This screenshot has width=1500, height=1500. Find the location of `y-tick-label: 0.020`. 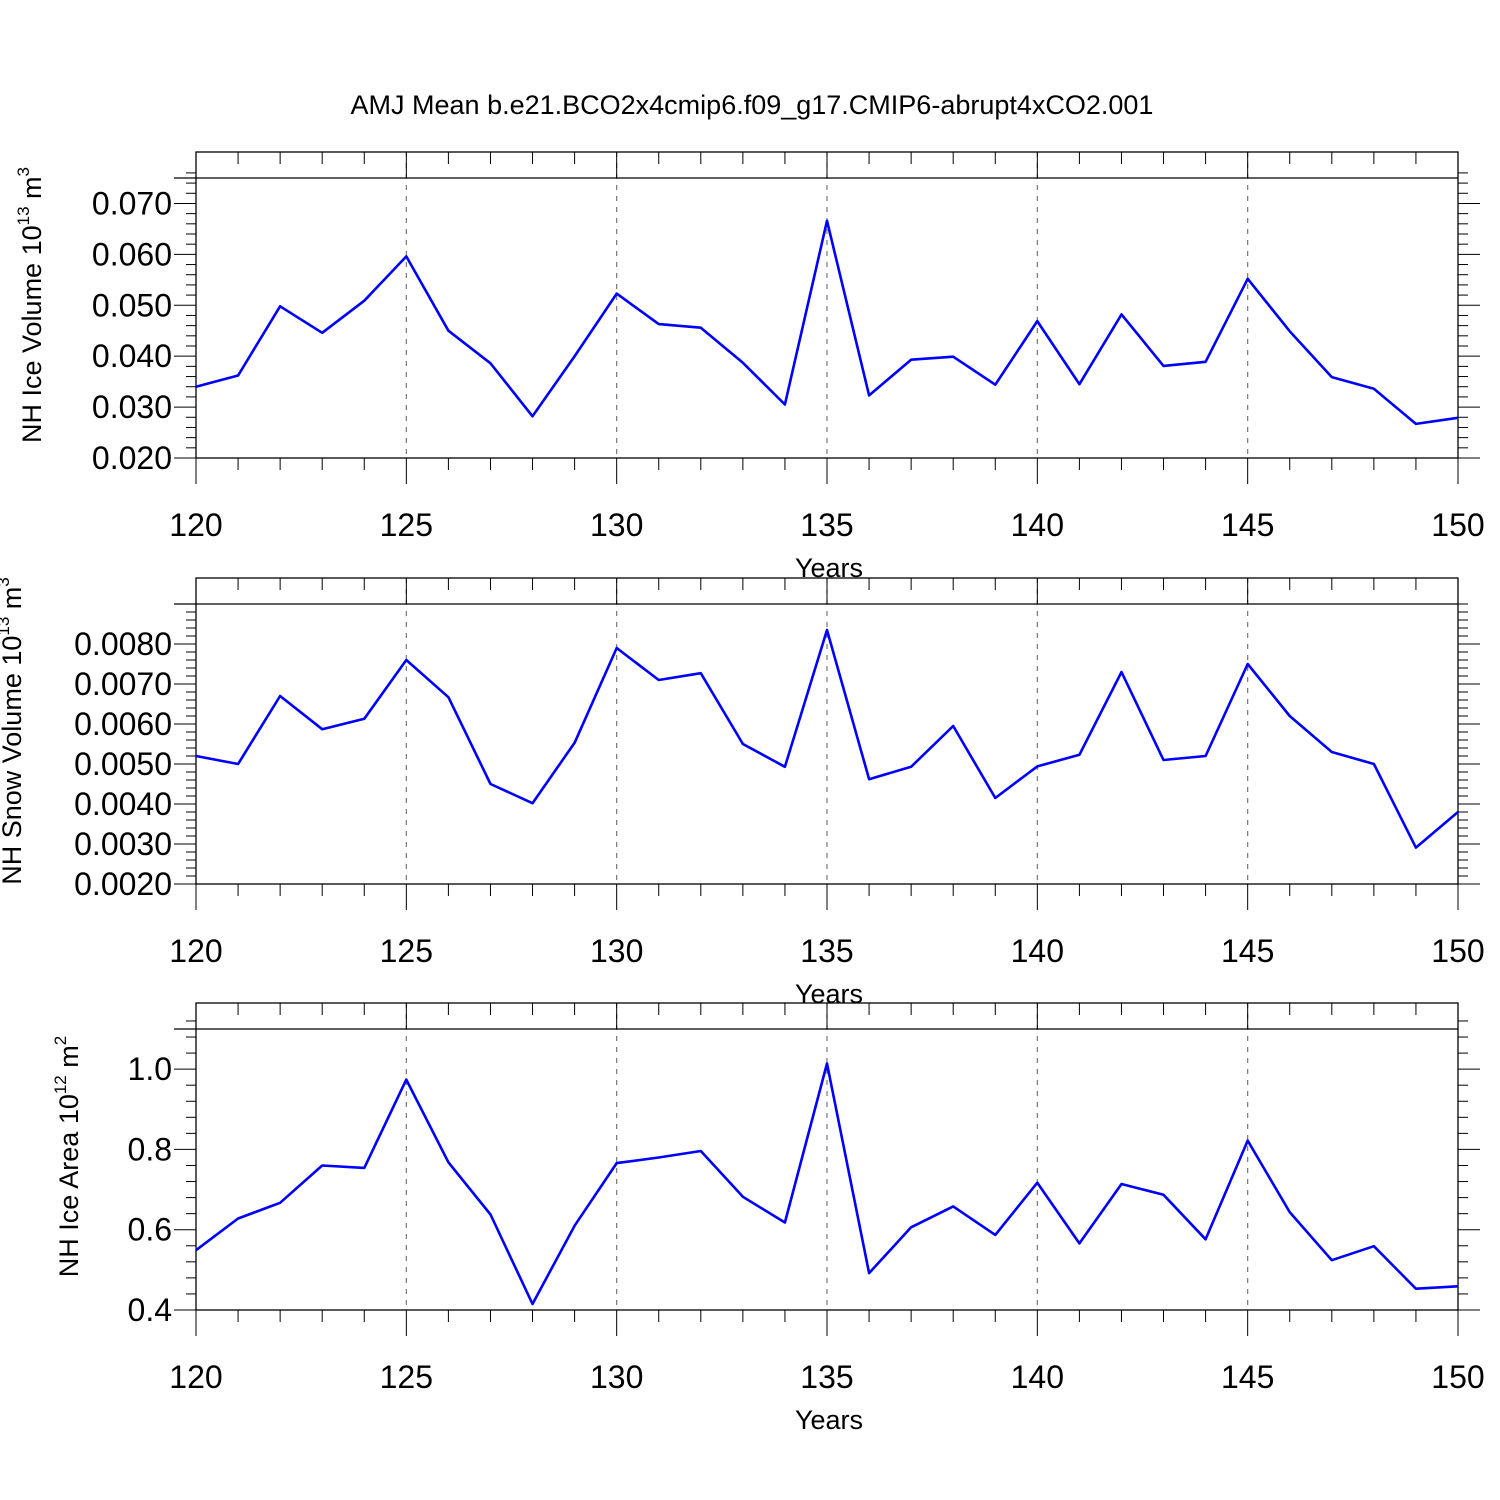

y-tick-label: 0.020 is located at coordinates (132, 458).